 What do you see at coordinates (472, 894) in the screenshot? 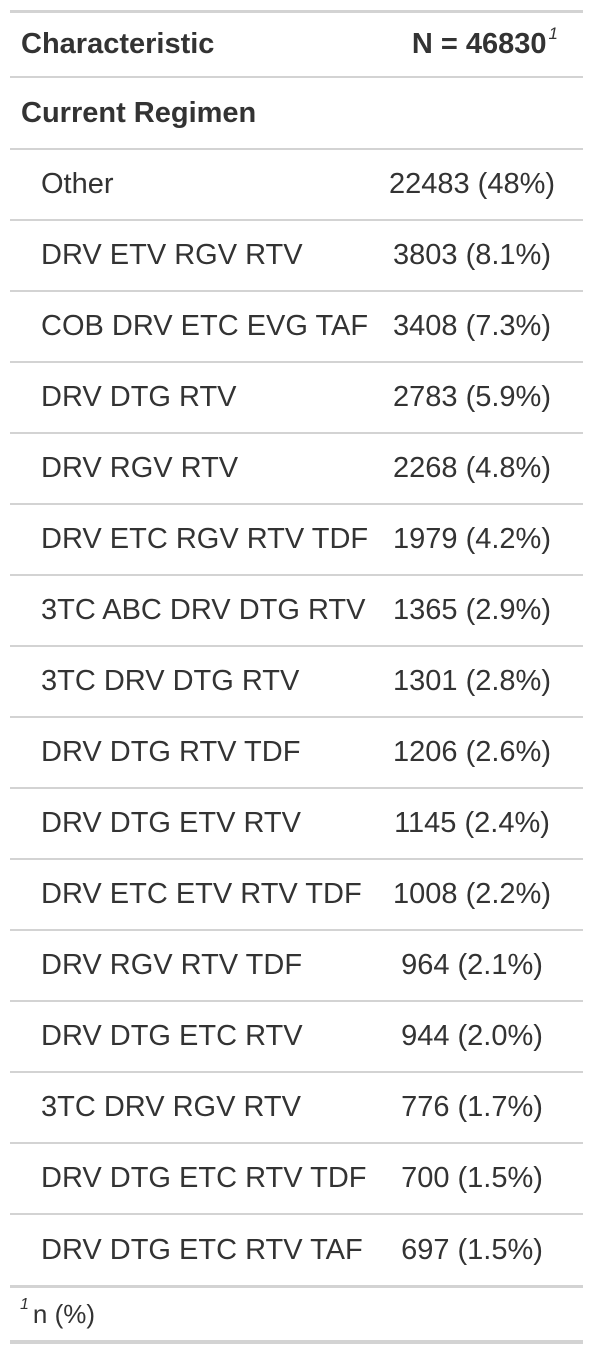
I see `row-value: 1008 (2.2%)` at bounding box center [472, 894].